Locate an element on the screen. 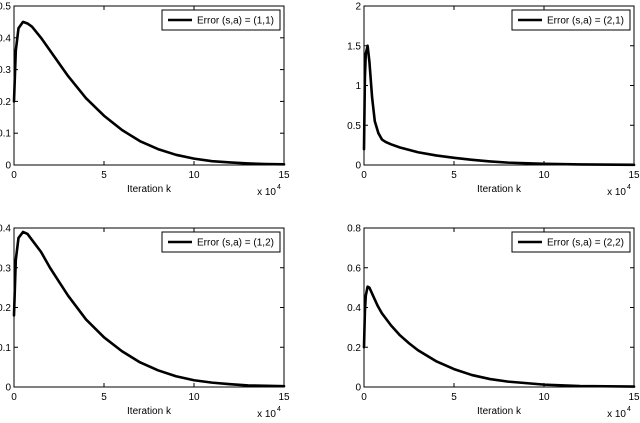  y-tick-label: 0.8 is located at coordinates (354, 229).